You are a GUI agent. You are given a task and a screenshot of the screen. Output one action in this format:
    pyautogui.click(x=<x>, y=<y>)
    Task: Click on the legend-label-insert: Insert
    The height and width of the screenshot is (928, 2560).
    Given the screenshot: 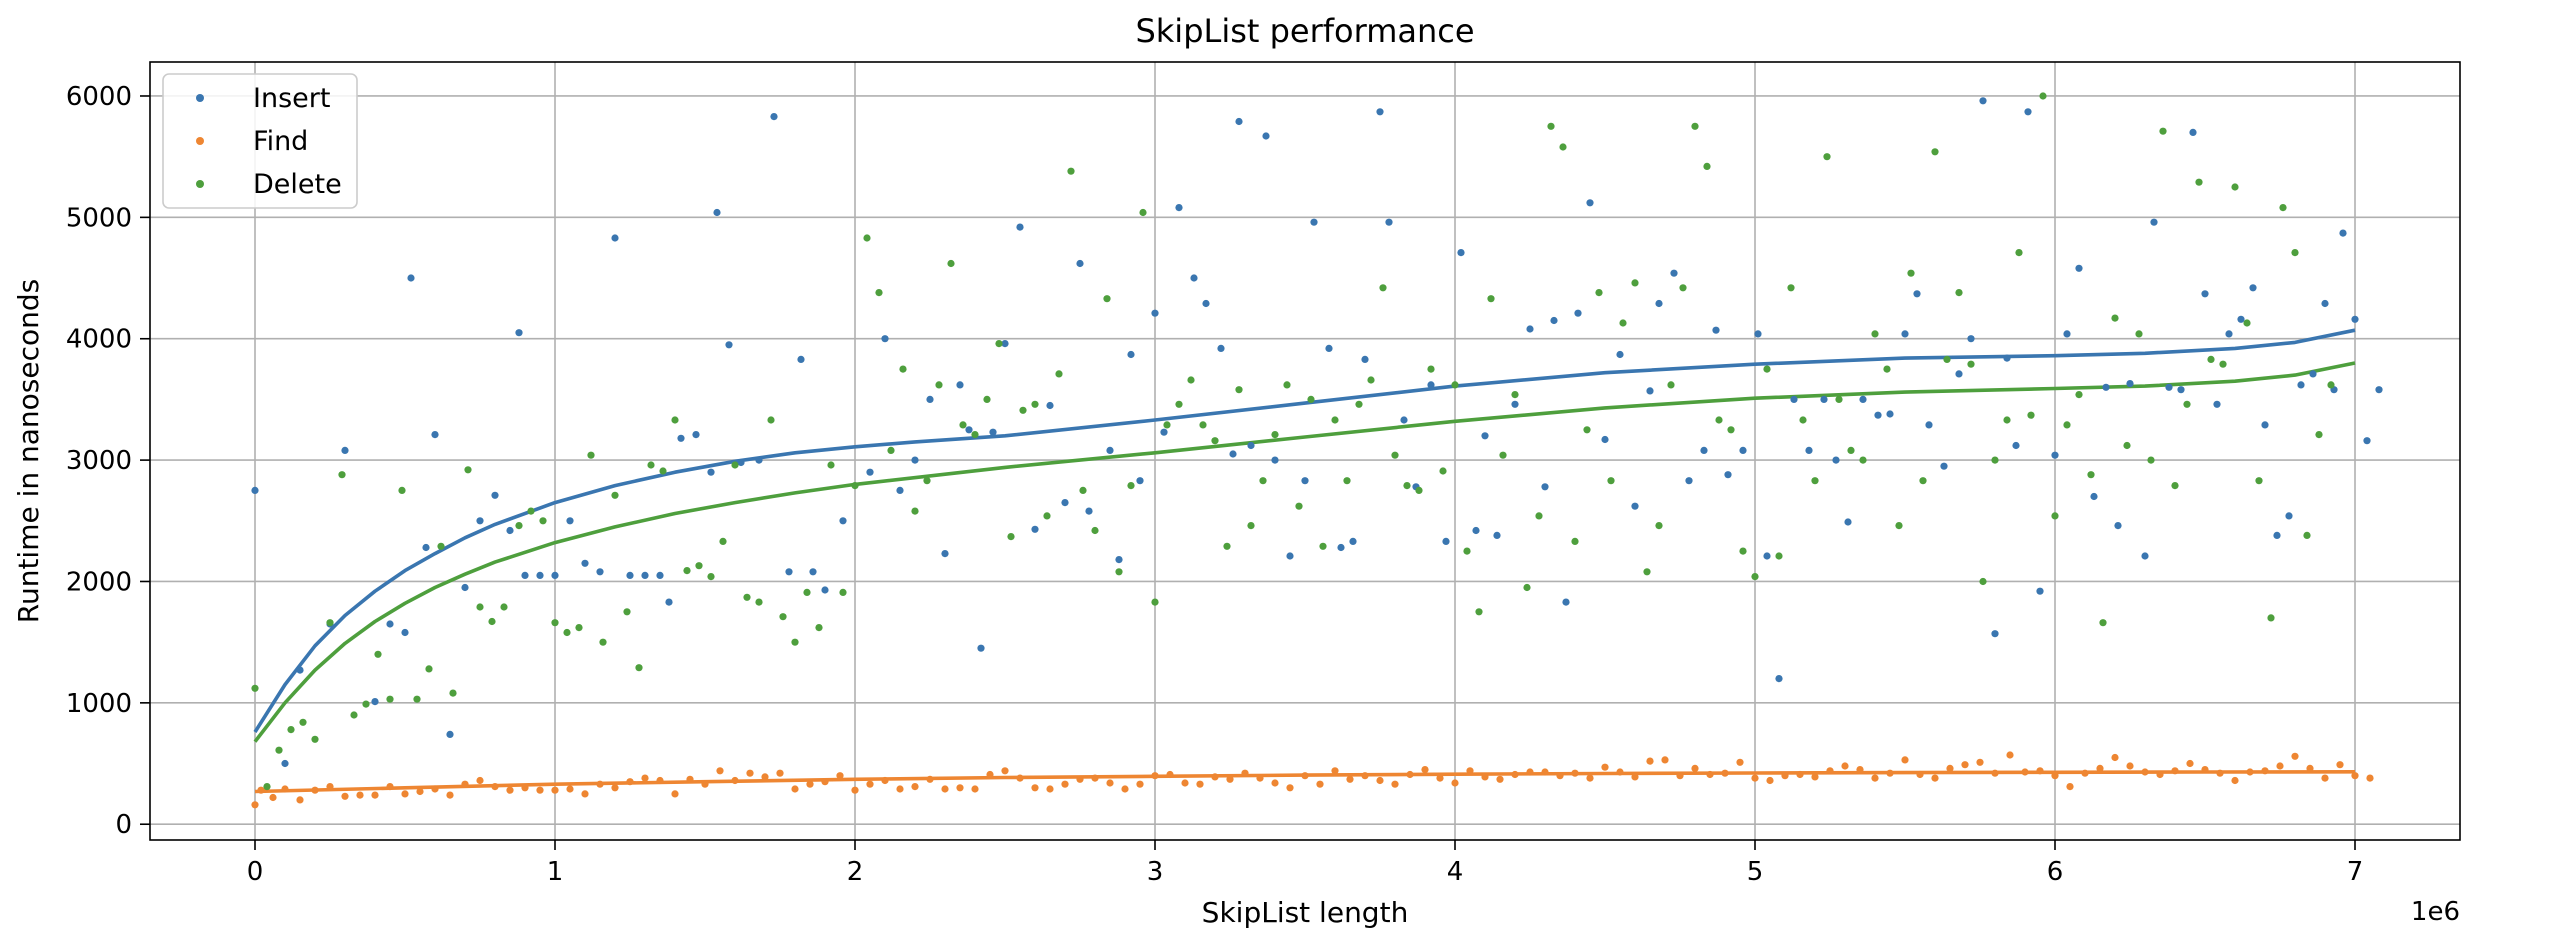 What is the action you would take?
    pyautogui.click(x=291, y=98)
    